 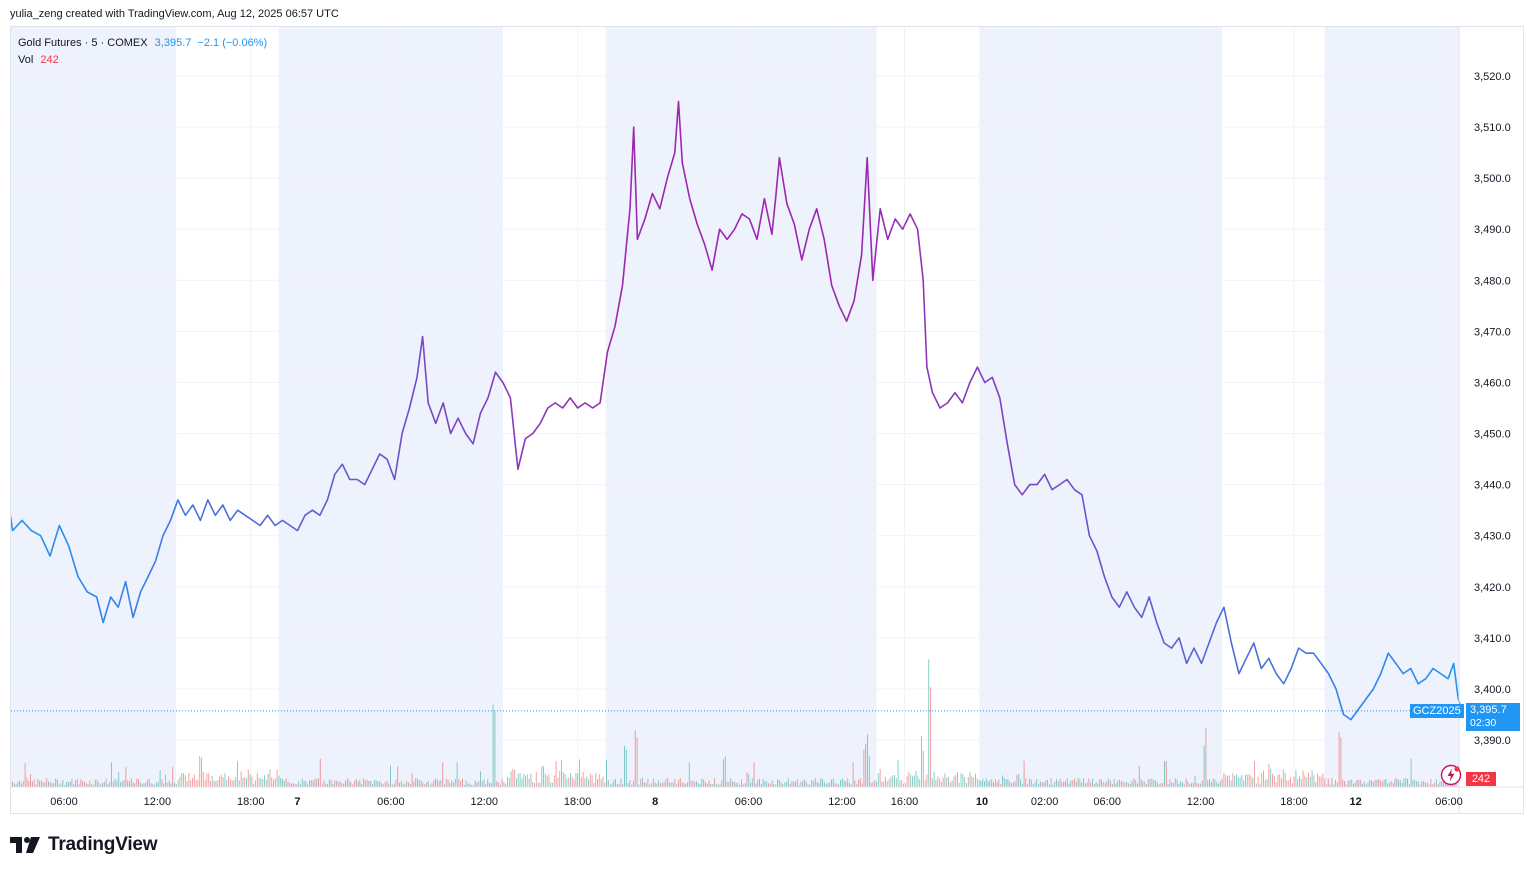 What do you see at coordinates (1492, 230) in the screenshot?
I see `y-tick-label: 3,490.0` at bounding box center [1492, 230].